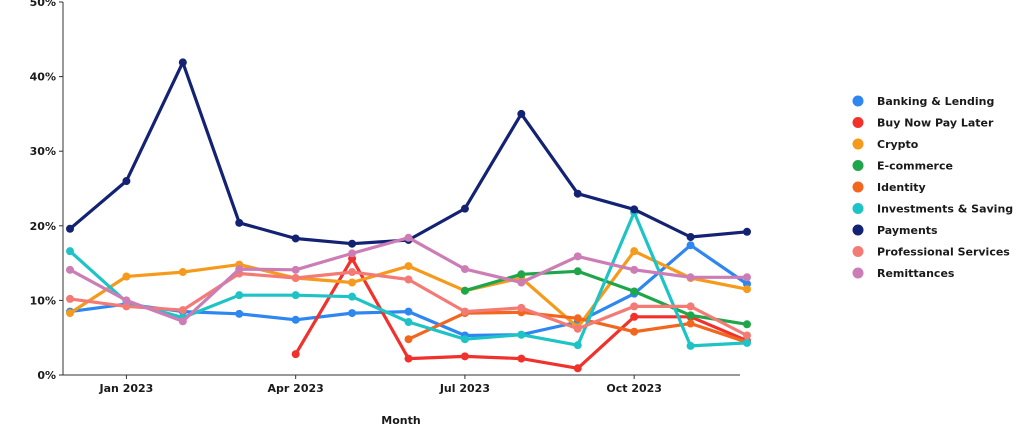  Describe the element at coordinates (400, 420) in the screenshot. I see `x-axis-title: Month` at that location.